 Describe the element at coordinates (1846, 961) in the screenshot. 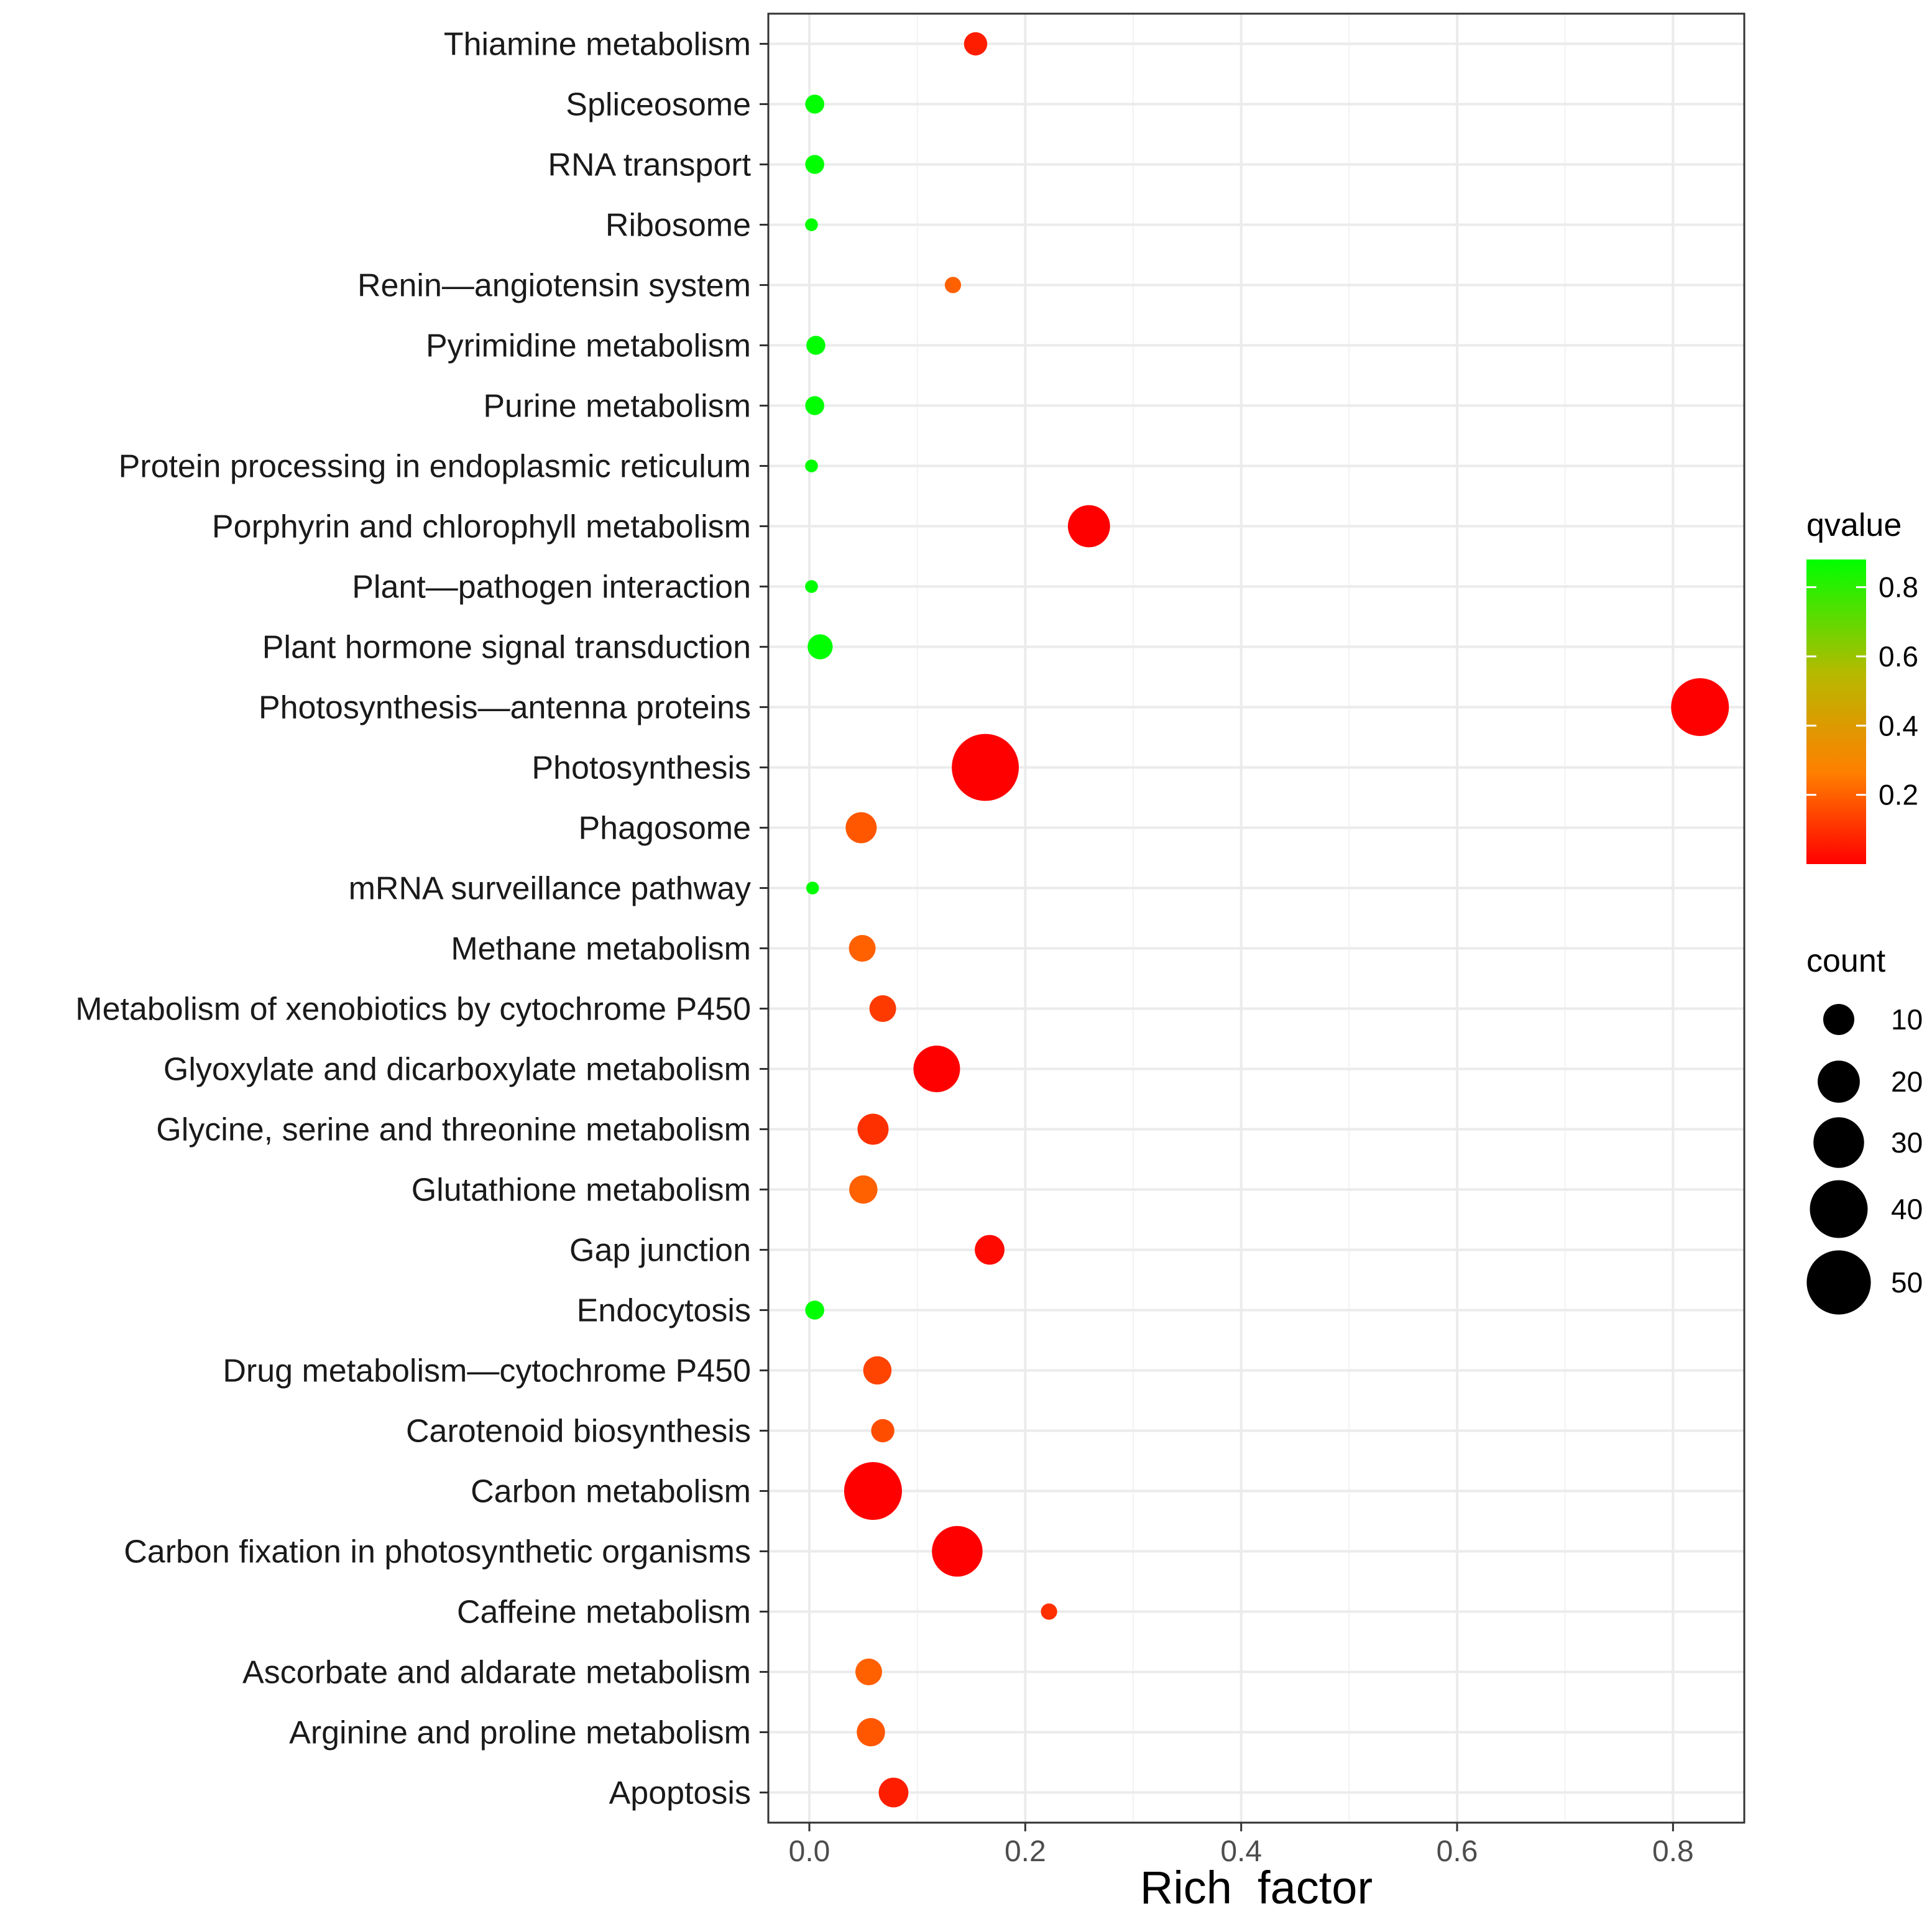

I see `size-legend-title: count` at that location.